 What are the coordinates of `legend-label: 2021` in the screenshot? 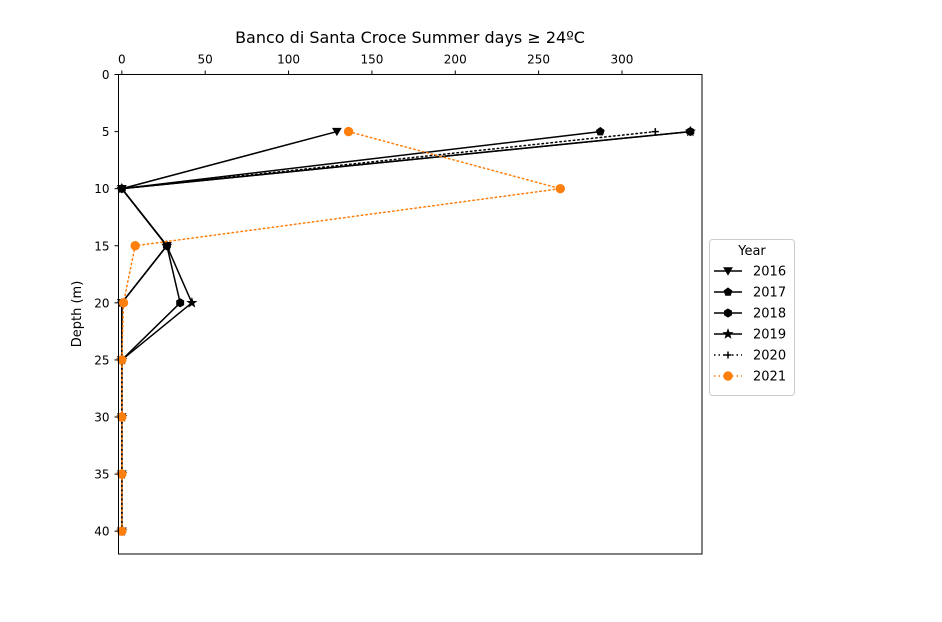 It's located at (769, 377).